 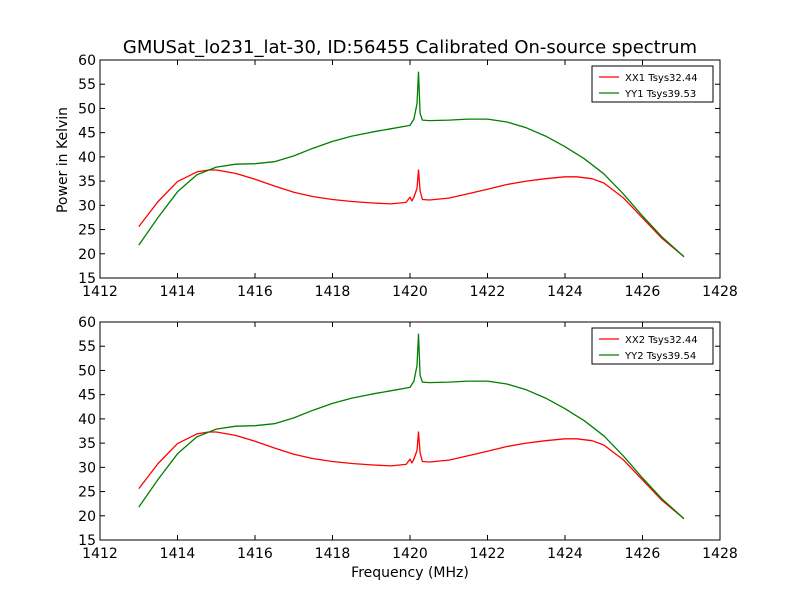 What do you see at coordinates (660, 356) in the screenshot?
I see `legend-label: YY2 Tsys39.54` at bounding box center [660, 356].